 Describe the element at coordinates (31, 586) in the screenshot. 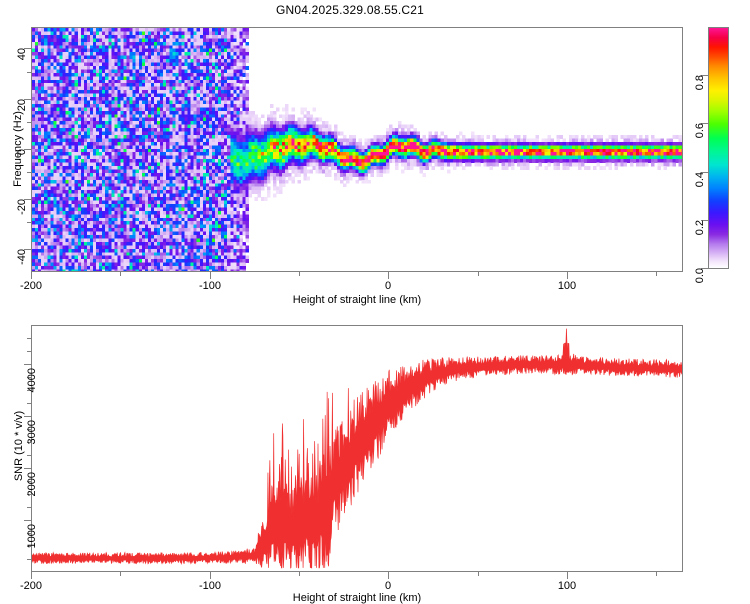

I see `snr-xtick-label-m200: -200` at that location.